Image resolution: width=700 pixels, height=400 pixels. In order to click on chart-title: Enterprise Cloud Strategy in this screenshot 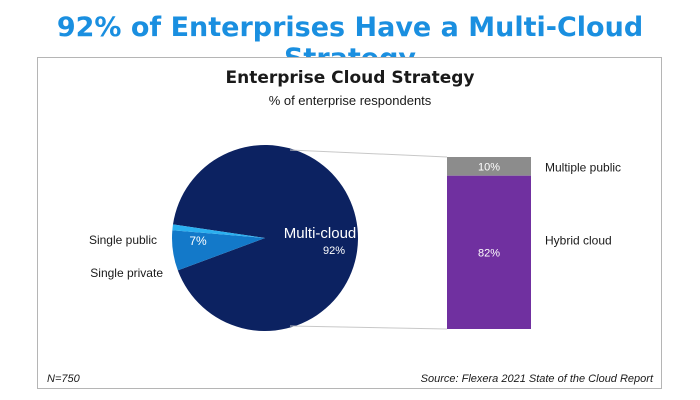, I will do `click(350, 78)`.